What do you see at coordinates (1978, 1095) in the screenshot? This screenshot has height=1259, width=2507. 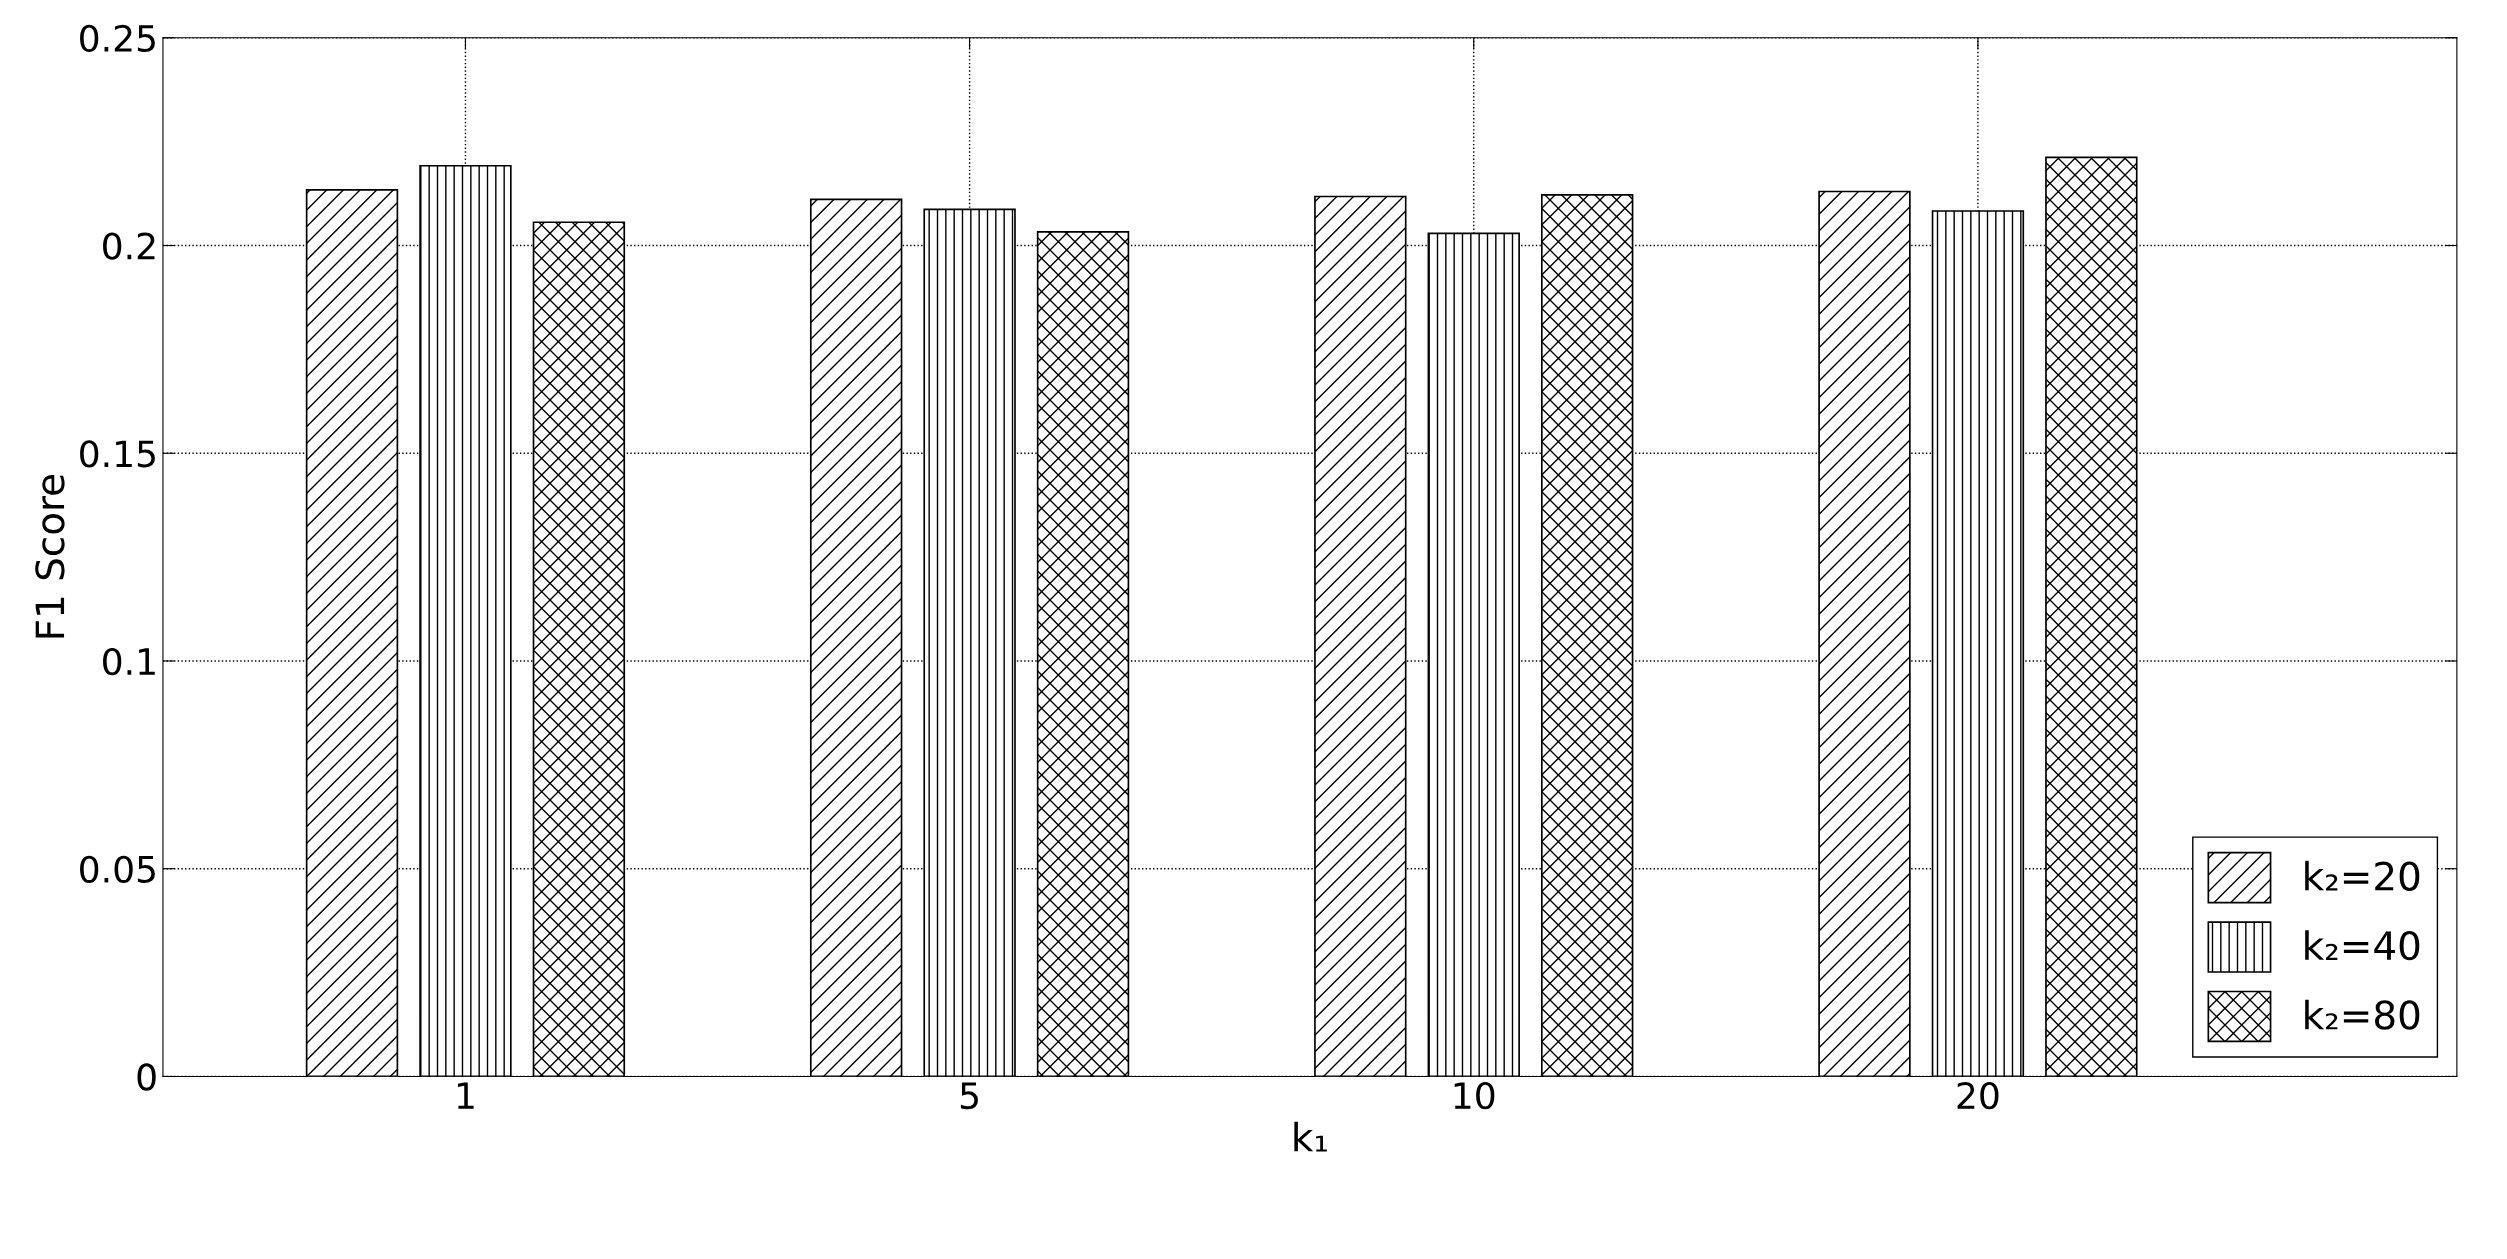 I see `x-tick-label: 20` at bounding box center [1978, 1095].